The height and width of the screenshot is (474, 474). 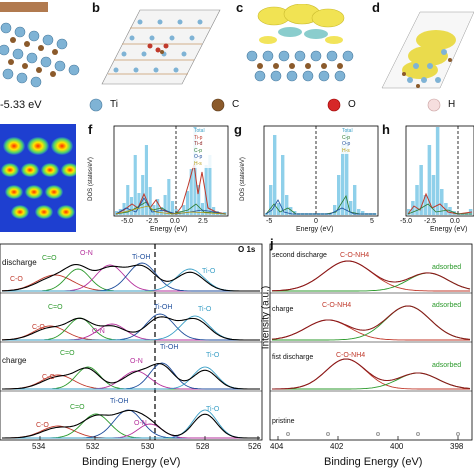 I want to click on n1s-xlabel: Binding Energy (eV), so click(x=373, y=462).